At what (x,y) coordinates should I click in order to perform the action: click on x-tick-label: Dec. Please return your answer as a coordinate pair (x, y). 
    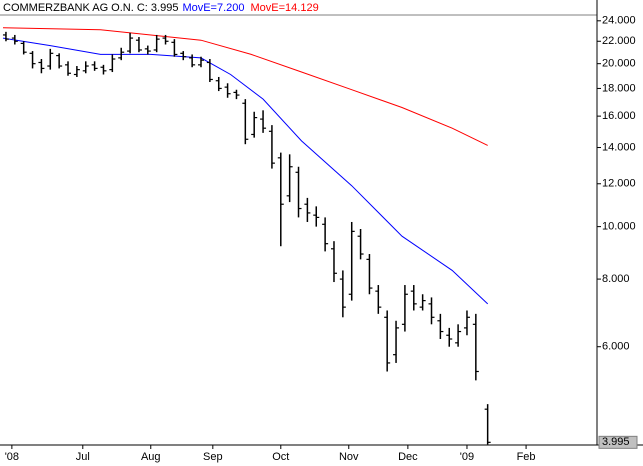
    Looking at the image, I should click on (408, 457).